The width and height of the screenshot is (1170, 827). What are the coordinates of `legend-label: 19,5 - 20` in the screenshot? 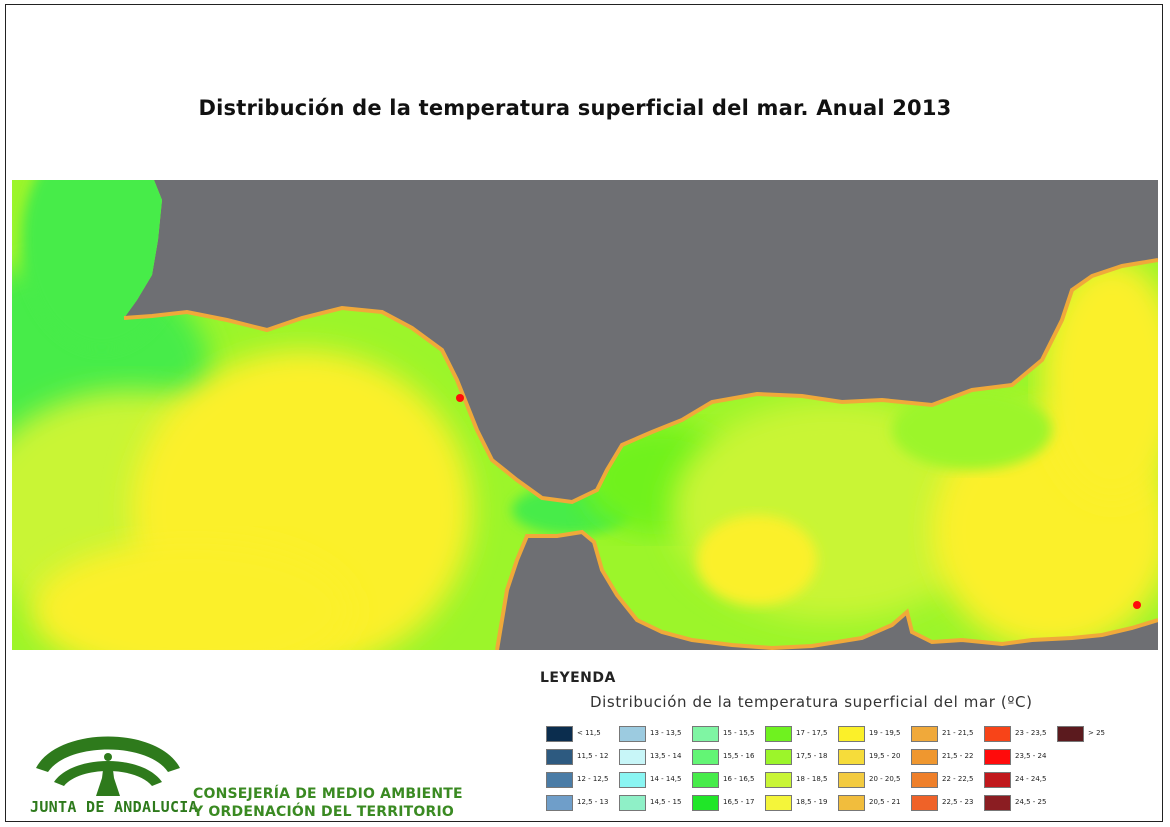 It's located at (885, 756).